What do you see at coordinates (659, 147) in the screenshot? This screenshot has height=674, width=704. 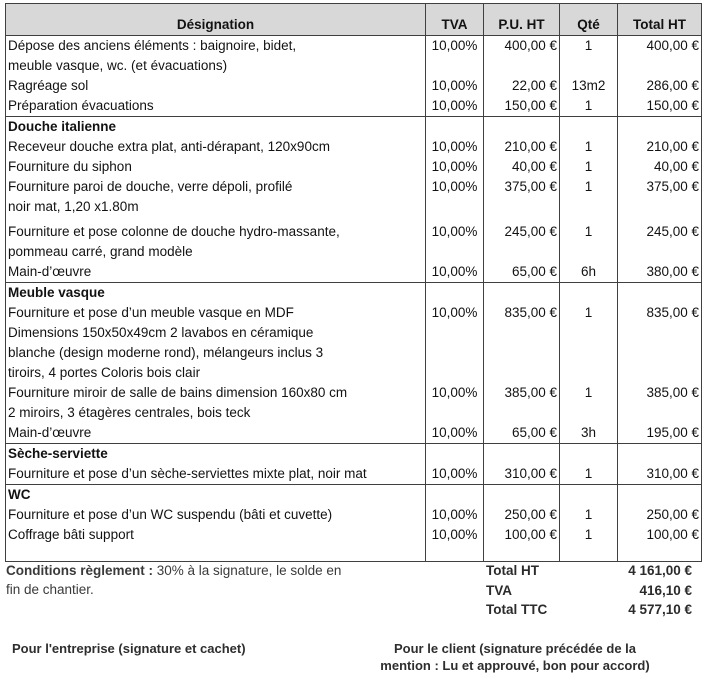 I see `cell-total-ht: 210,00 €` at bounding box center [659, 147].